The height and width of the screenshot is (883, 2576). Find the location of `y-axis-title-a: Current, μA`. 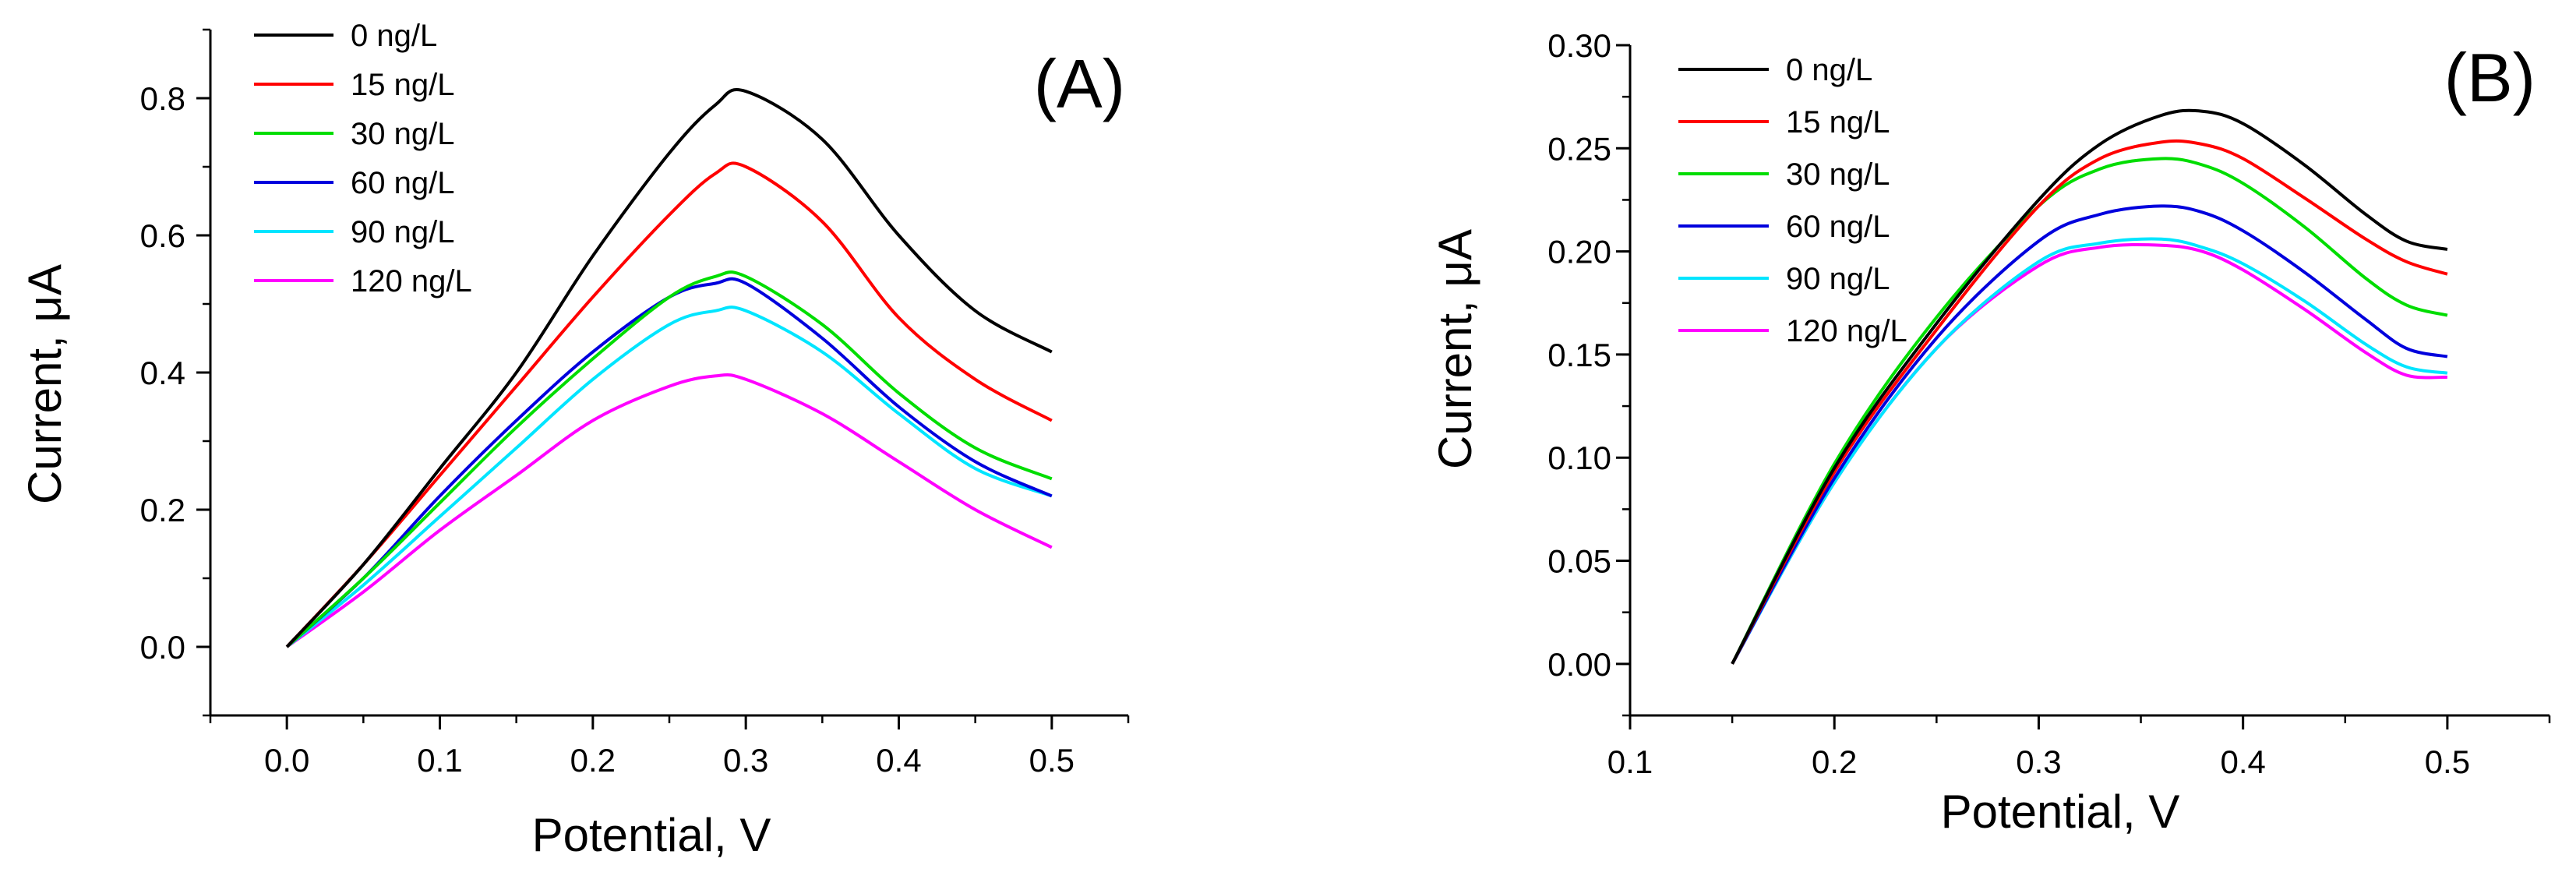

y-axis-title-a: Current, μA is located at coordinates (45, 384).